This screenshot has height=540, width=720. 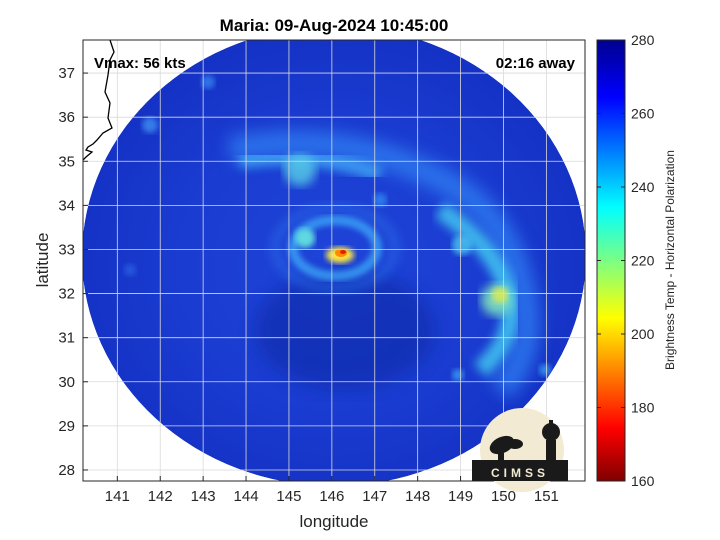 What do you see at coordinates (520, 450) in the screenshot?
I see `cimss-logo: CIMSS` at bounding box center [520, 450].